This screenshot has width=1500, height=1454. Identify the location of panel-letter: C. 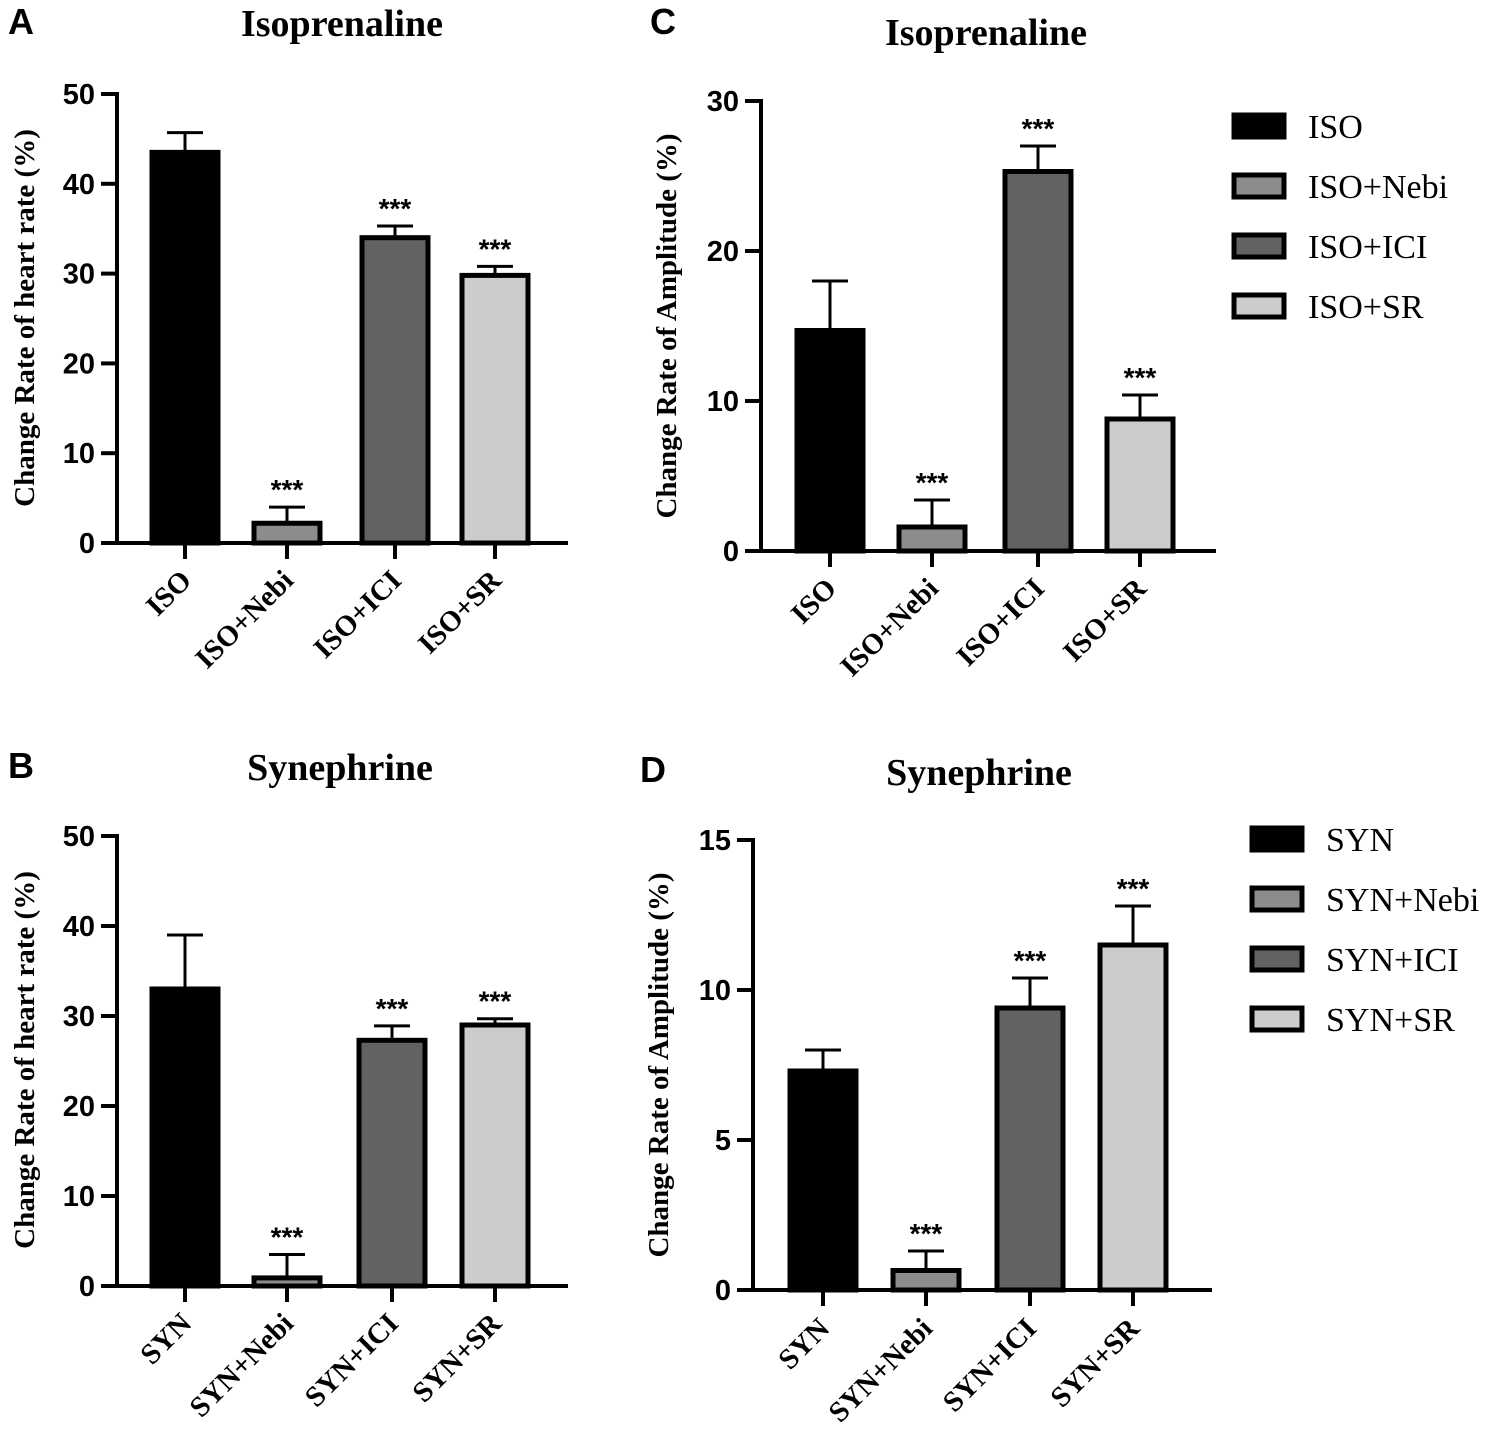
(663, 21).